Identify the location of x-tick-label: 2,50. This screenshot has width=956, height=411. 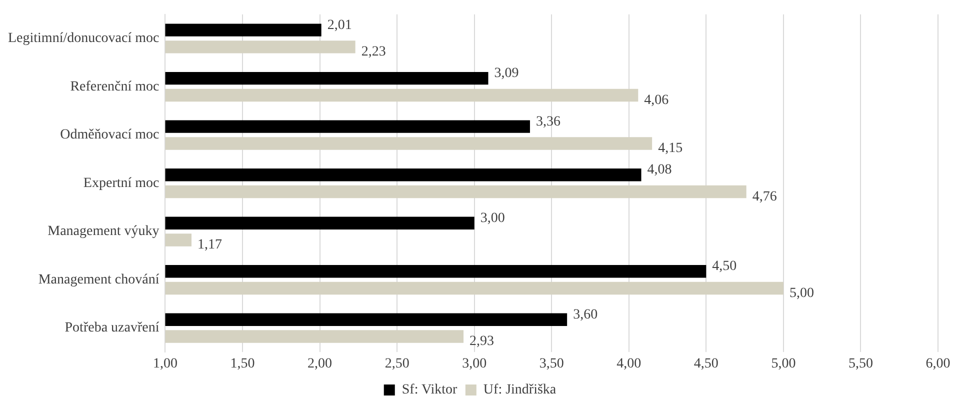
(397, 364).